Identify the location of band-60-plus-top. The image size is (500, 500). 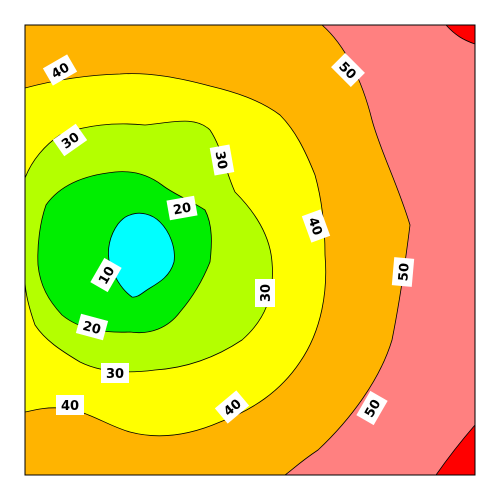
(460, 35).